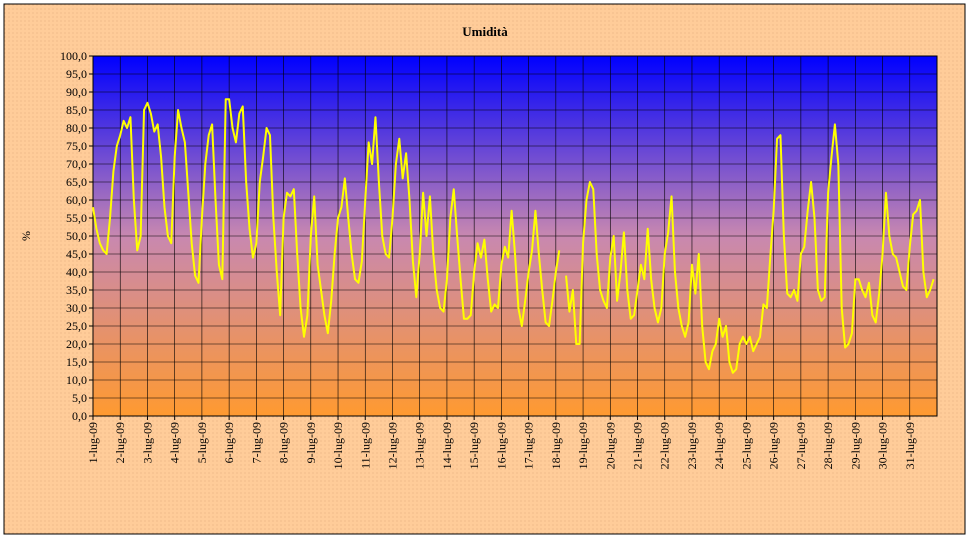 The width and height of the screenshot is (970, 539). Describe the element at coordinates (910, 445) in the screenshot. I see `x-tick-label: 31-lug-09` at that location.